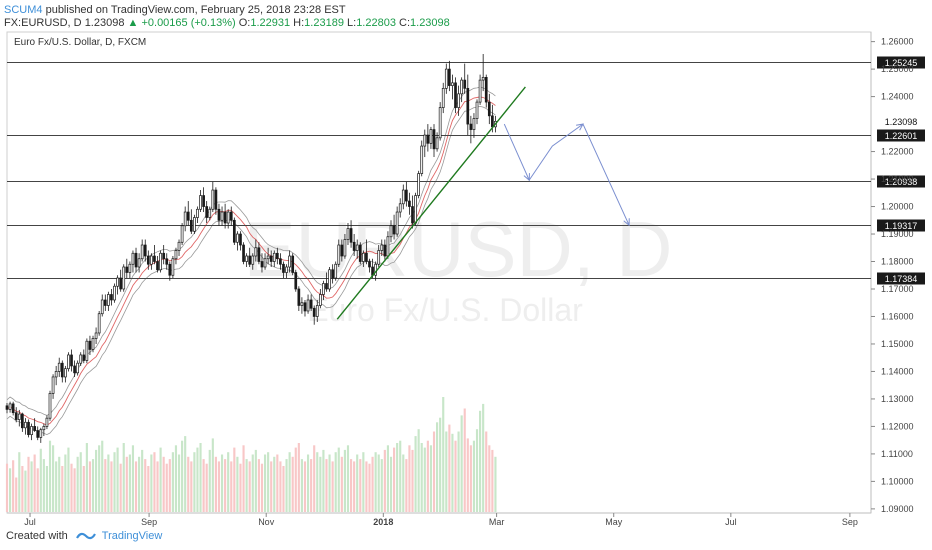 This screenshot has width=932, height=550. I want to click on level-price-label: 1.25245, so click(901, 63).